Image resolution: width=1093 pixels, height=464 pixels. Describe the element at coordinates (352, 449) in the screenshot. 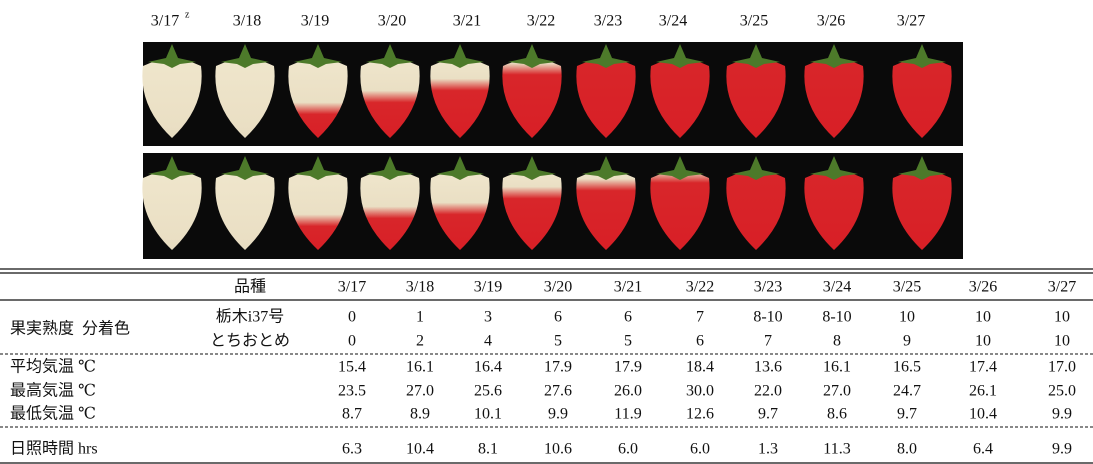

I see `cell: 6.3` at that location.